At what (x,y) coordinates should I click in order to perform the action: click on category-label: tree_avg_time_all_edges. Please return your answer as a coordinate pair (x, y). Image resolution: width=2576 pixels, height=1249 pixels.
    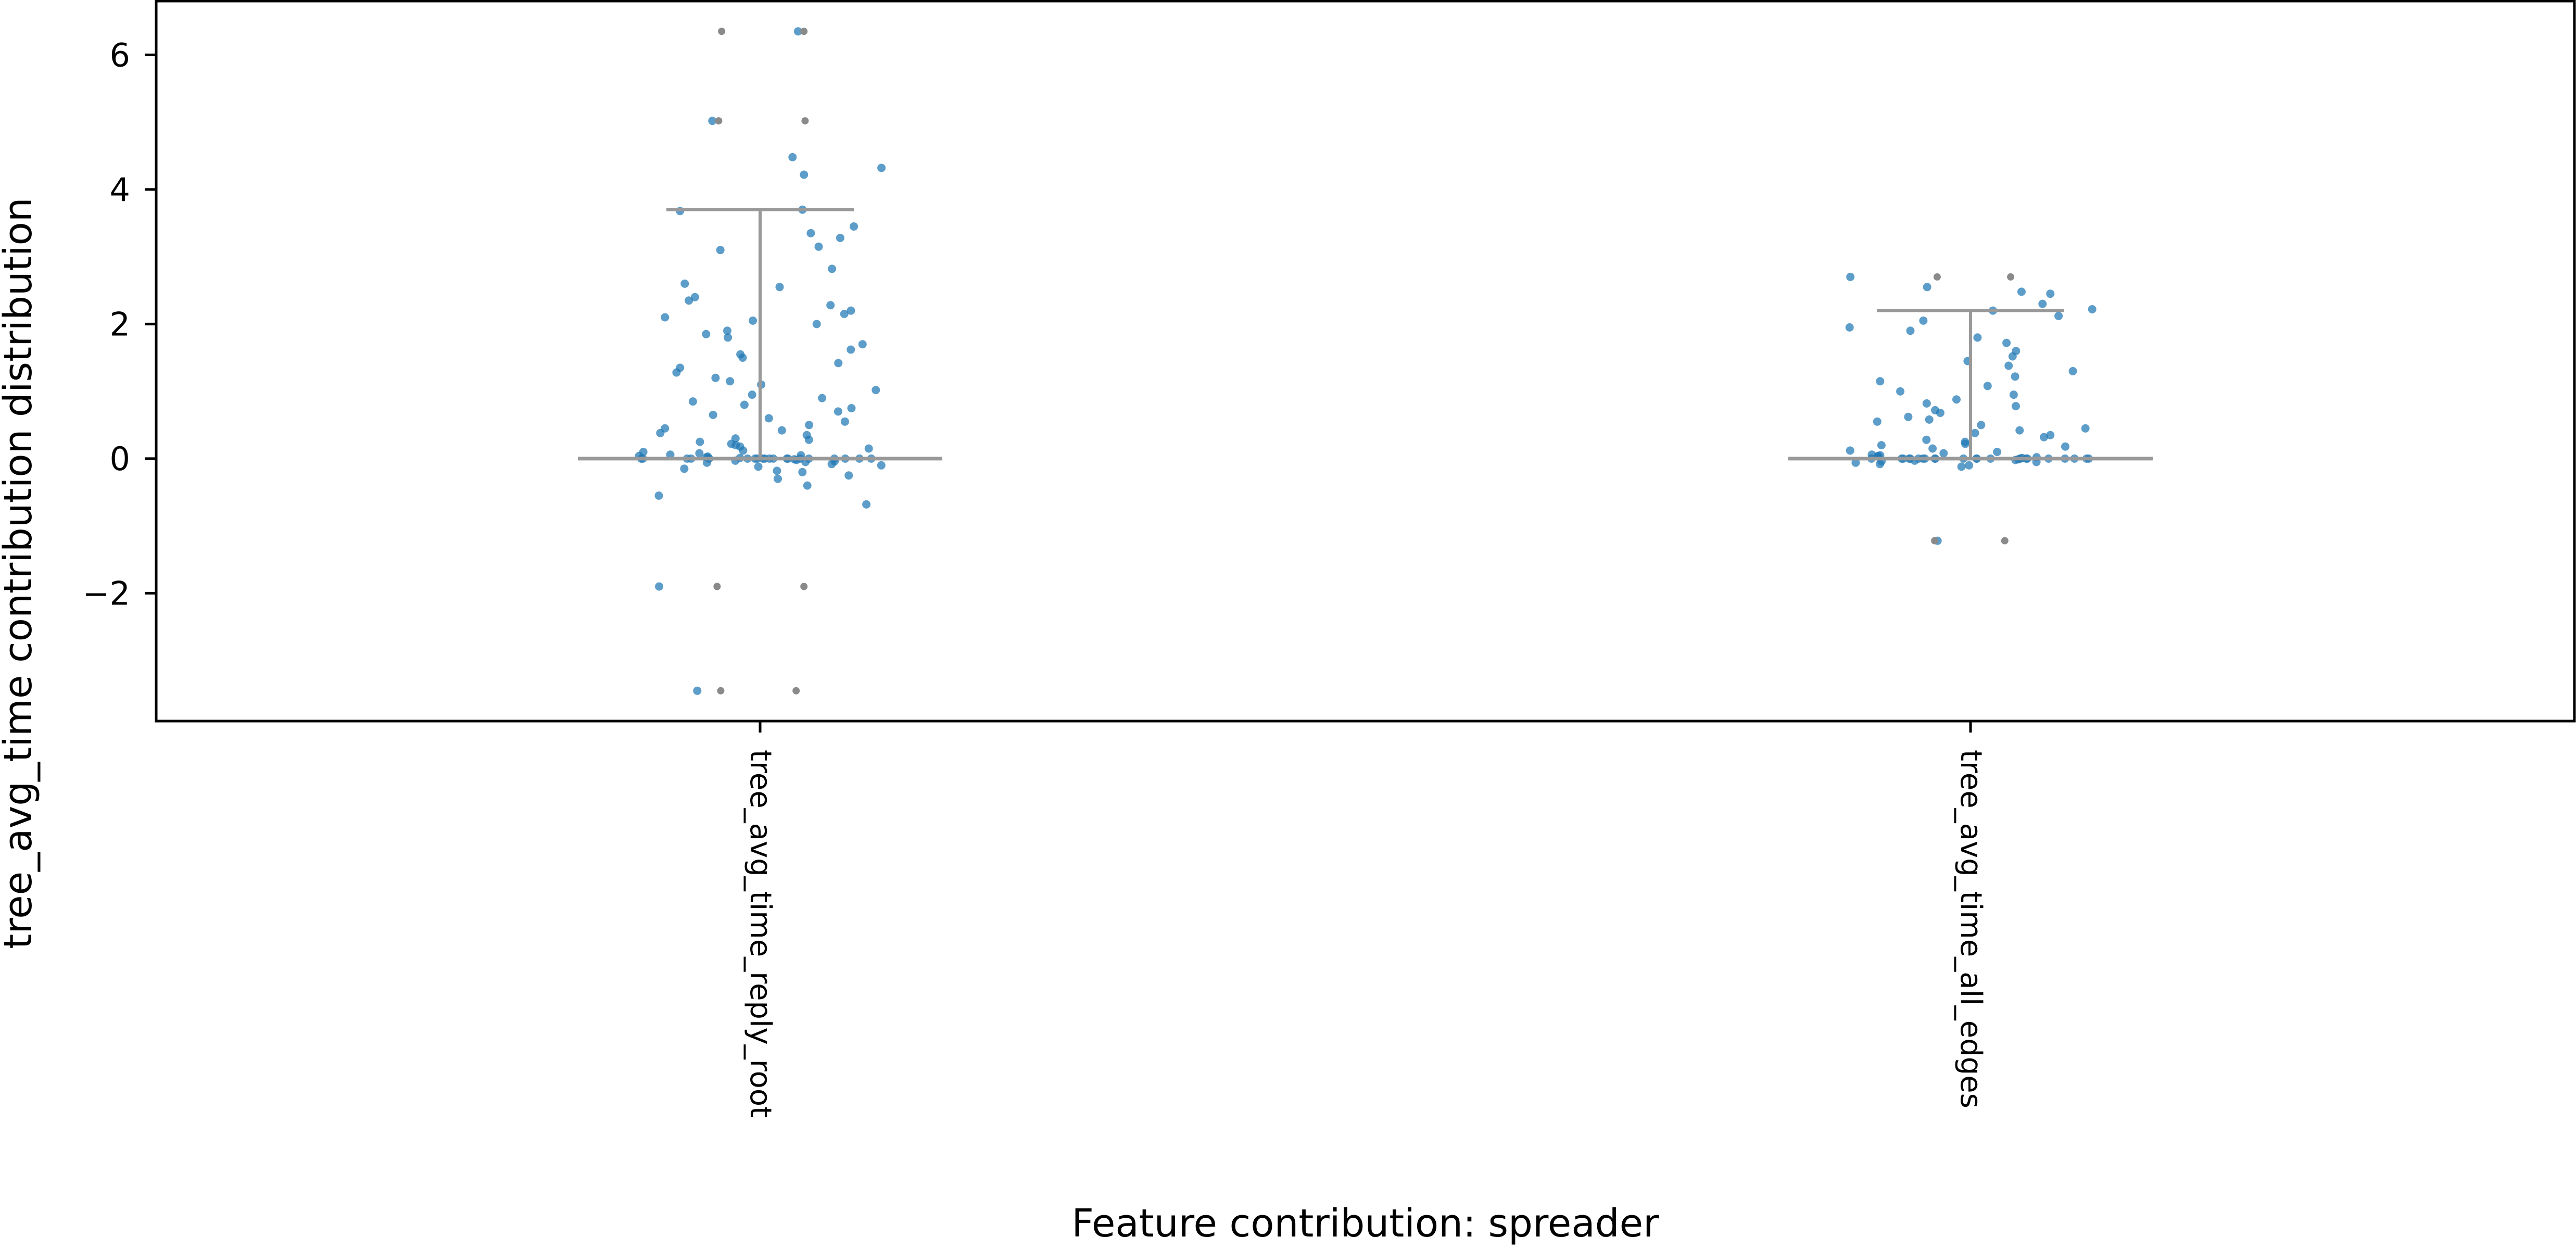
    Looking at the image, I should click on (1971, 929).